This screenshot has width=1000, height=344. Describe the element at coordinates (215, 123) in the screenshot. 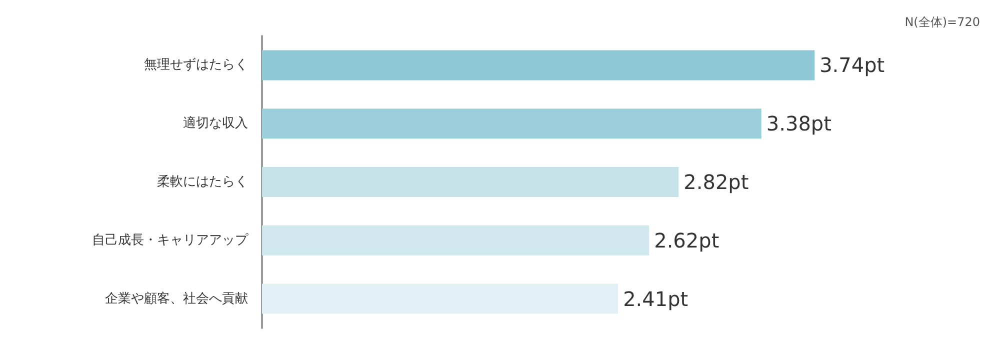

I see `y-tick-label: 適切な収入` at that location.